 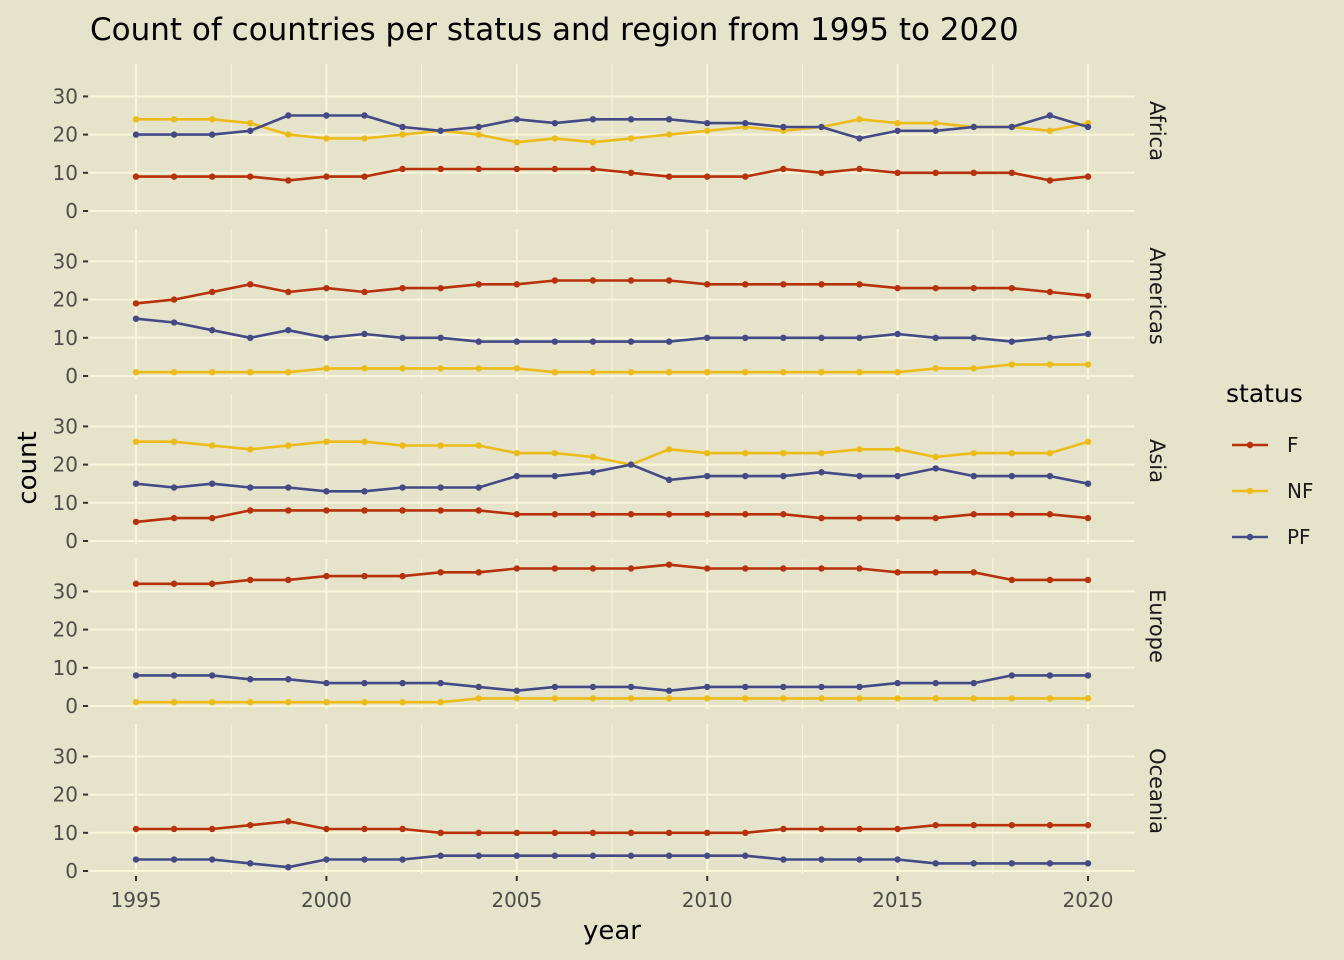 I want to click on strip-label-americas: Americas, so click(x=1157, y=296).